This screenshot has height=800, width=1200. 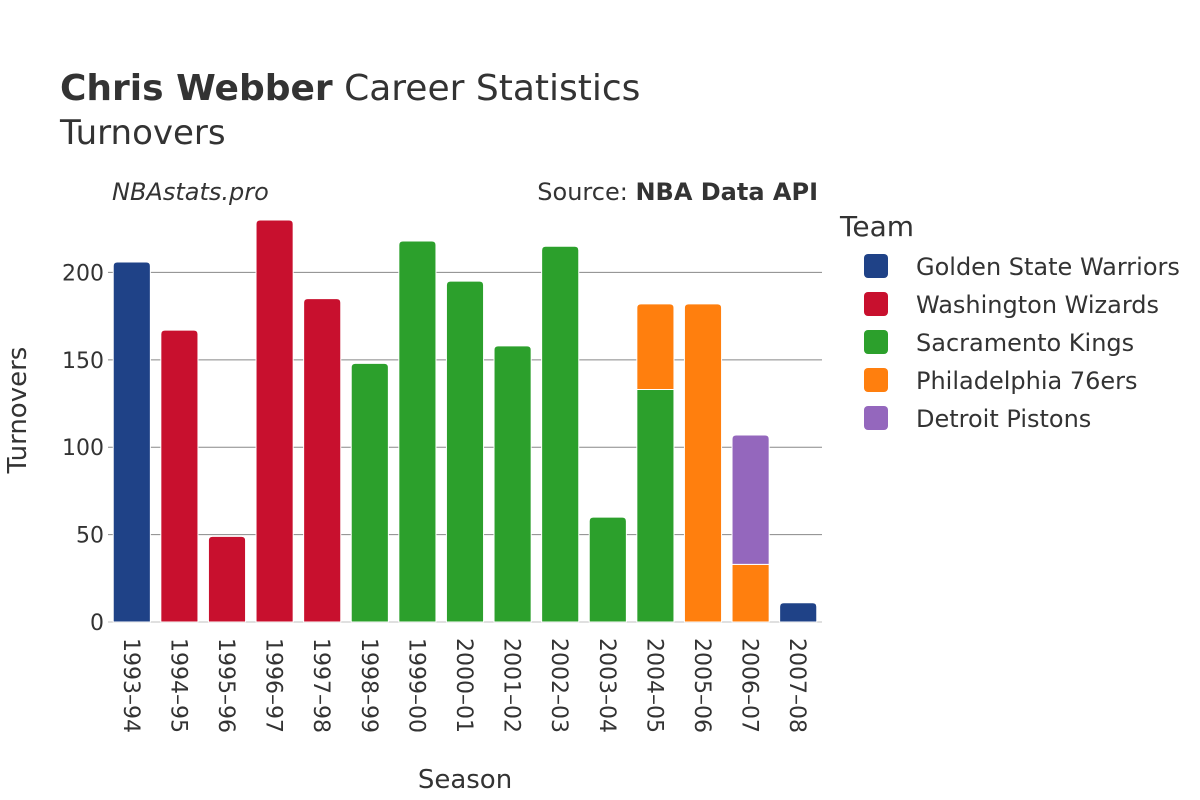 I want to click on y-tick-label: 0, so click(x=97, y=623).